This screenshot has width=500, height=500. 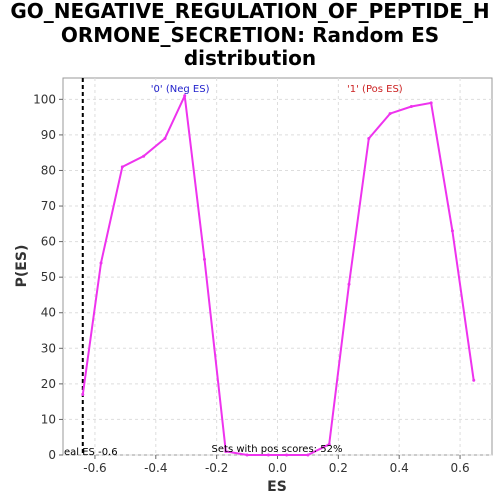 What do you see at coordinates (399, 468) in the screenshot?
I see `x-tick-label: 0.4` at bounding box center [399, 468].